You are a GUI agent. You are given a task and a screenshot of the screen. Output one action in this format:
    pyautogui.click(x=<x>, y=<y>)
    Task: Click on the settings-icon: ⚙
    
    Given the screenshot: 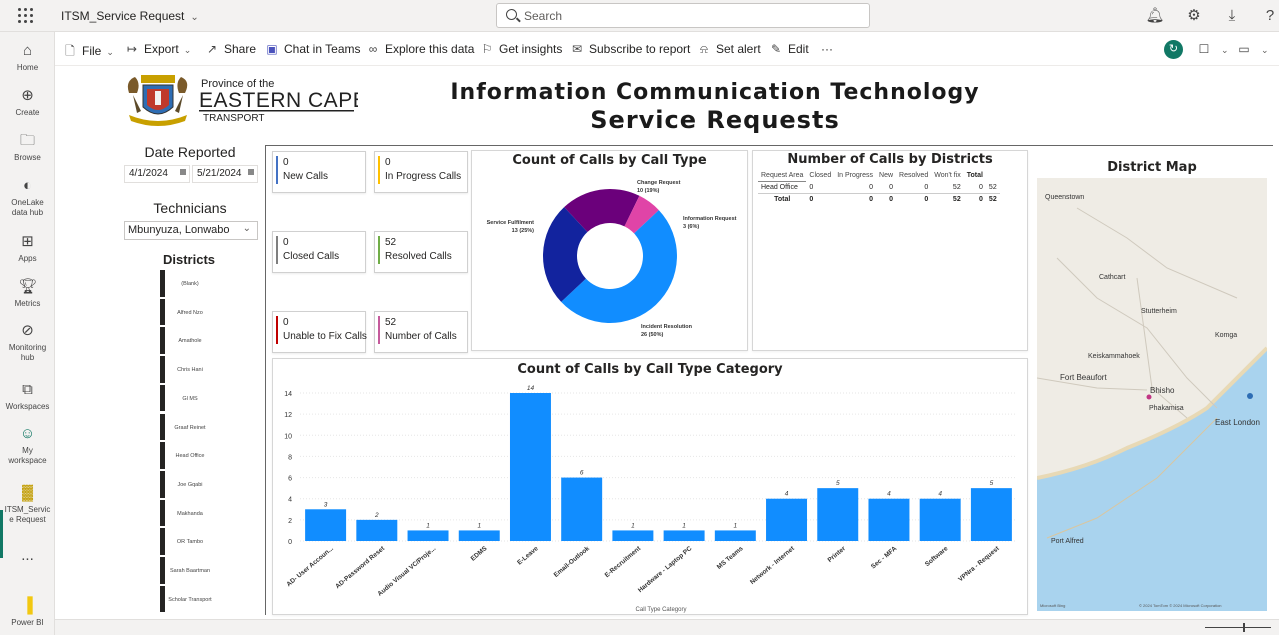 What is the action you would take?
    pyautogui.click(x=1194, y=15)
    